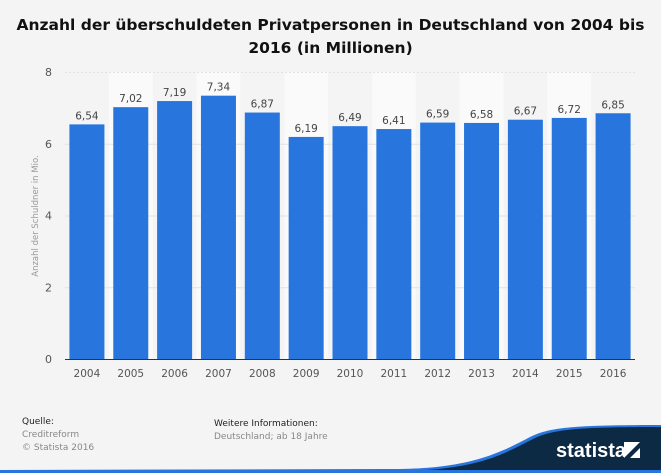  I want to click on x-tick-label: 2010, so click(350, 374).